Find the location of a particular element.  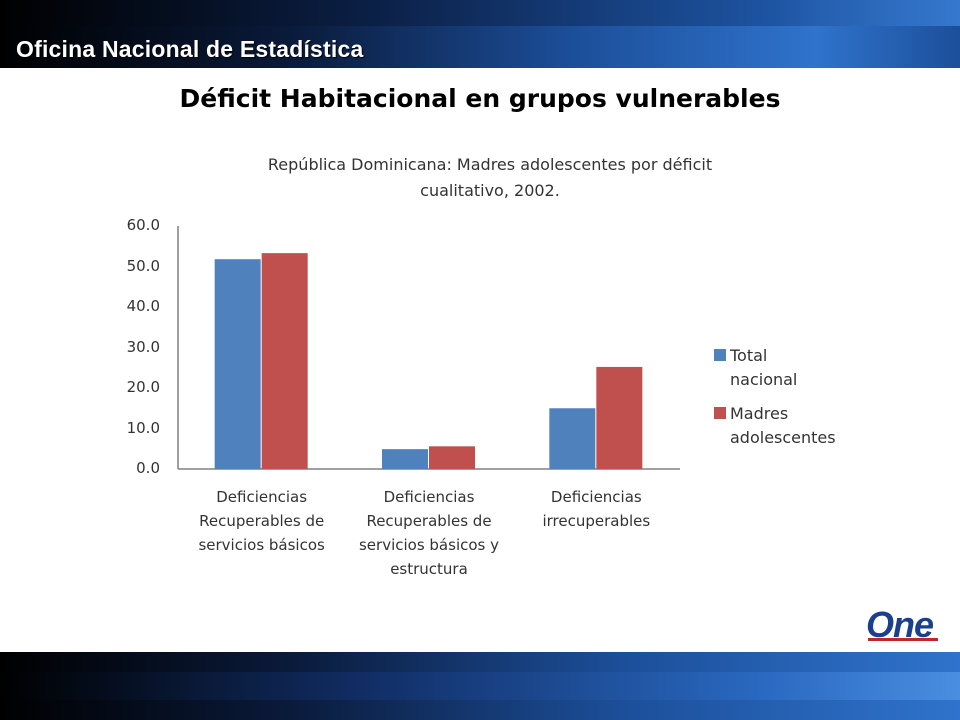

legend-label-madres: Madres adolescentes is located at coordinates (790, 426).